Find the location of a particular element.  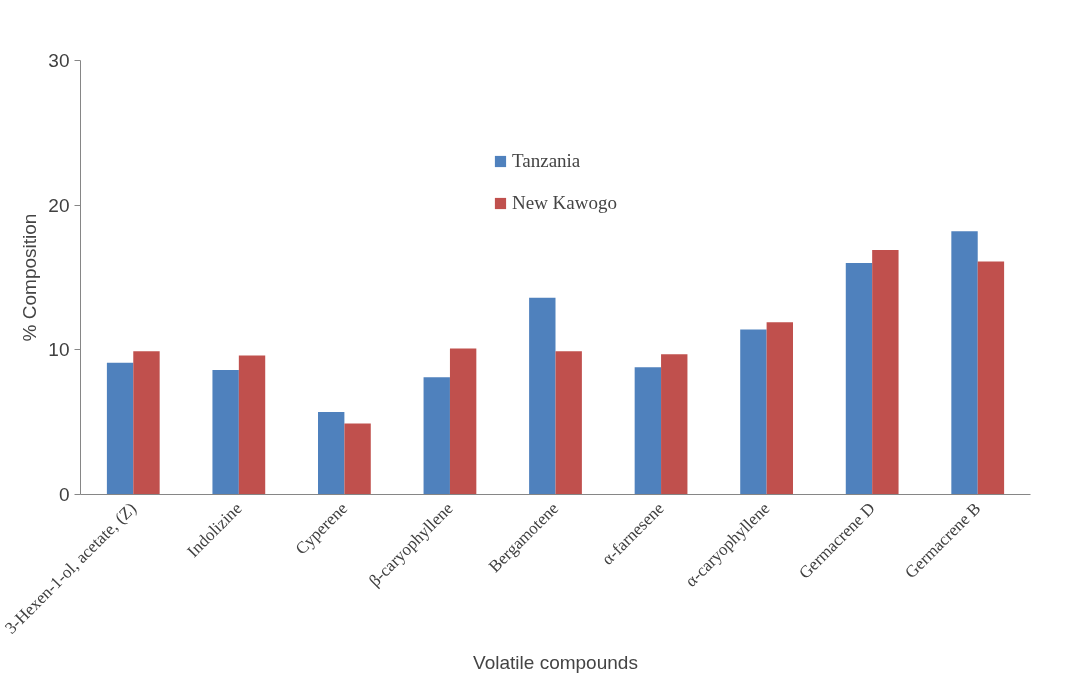

y-tick-label: 10 is located at coordinates (59, 350).